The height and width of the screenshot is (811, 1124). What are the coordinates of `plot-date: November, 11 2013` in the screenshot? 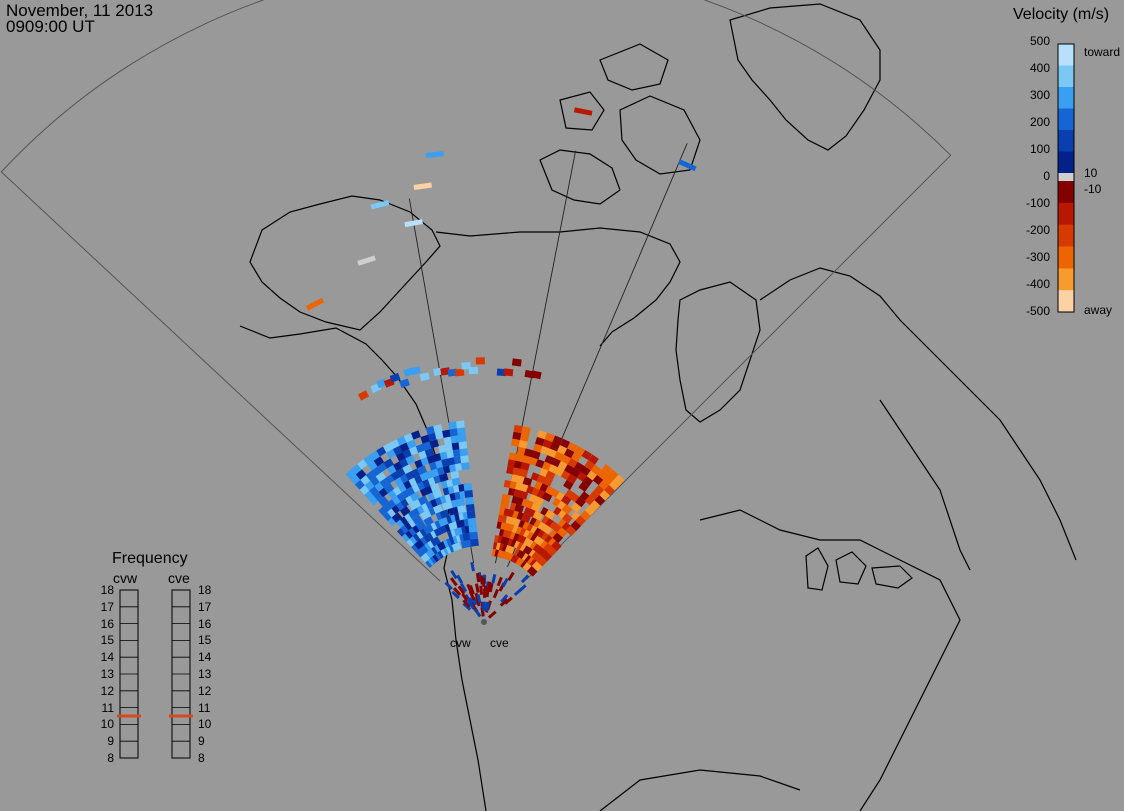 It's located at (80, 10).